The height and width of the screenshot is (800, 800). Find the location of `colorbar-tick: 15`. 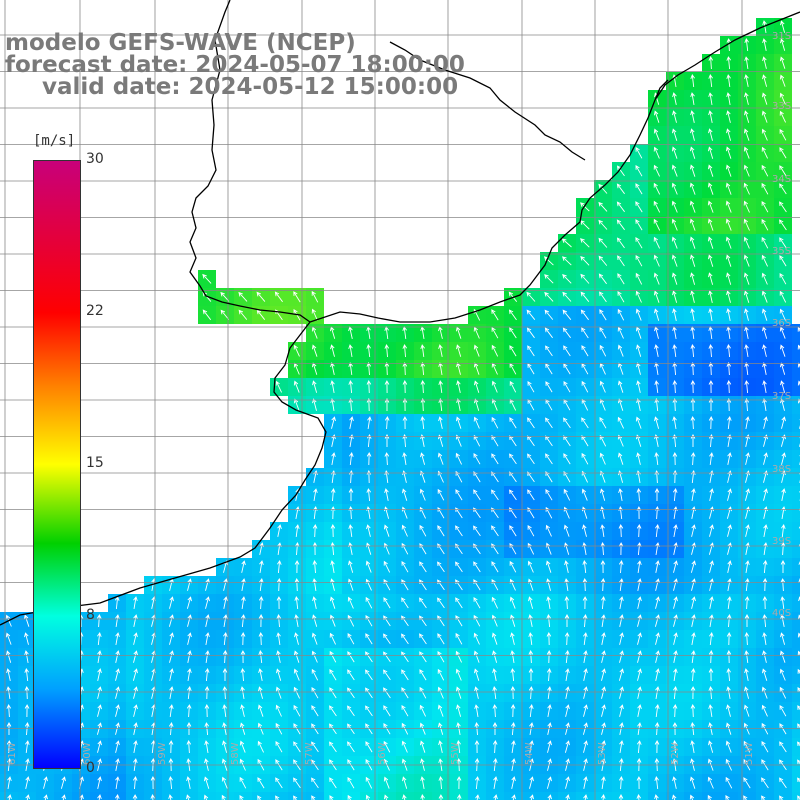

colorbar-tick: 15 is located at coordinates (95, 463).